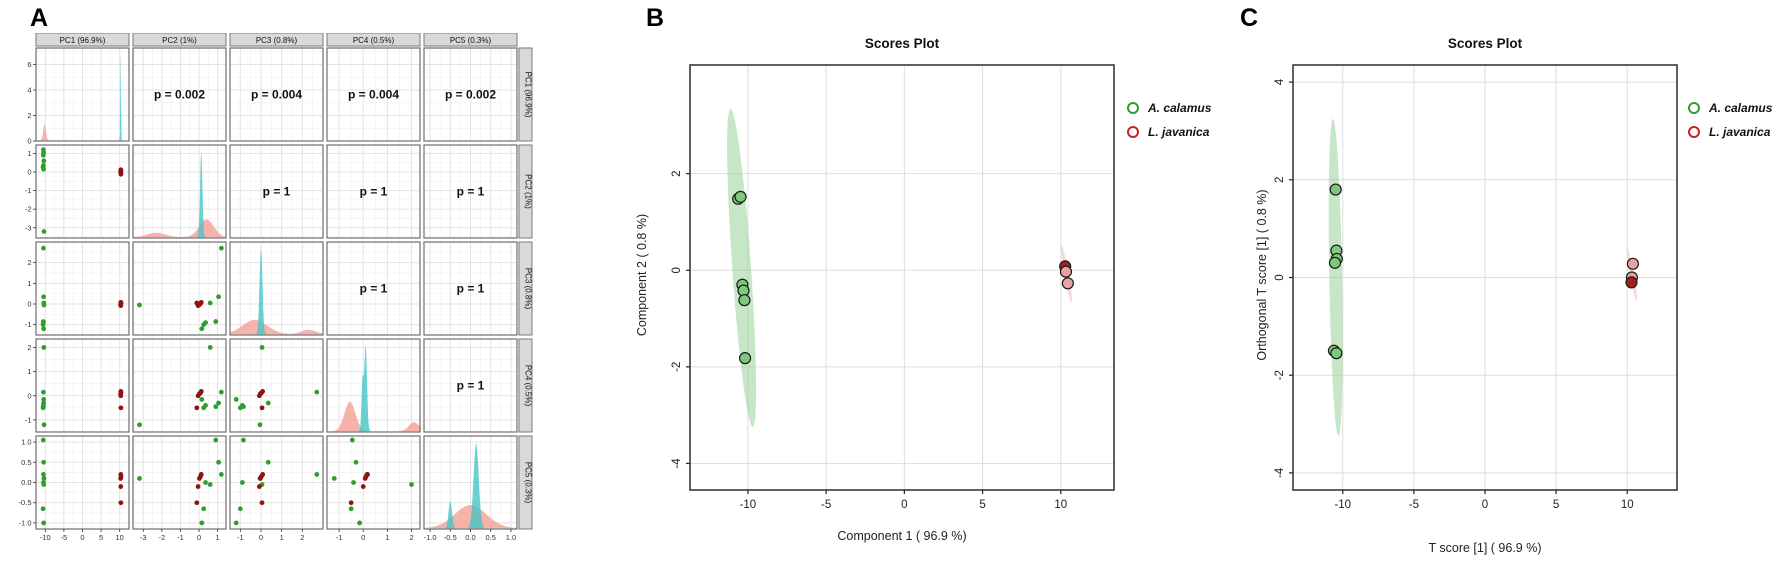 The width and height of the screenshot is (1772, 563). What do you see at coordinates (29, 64) in the screenshot?
I see `y-tick-label: 6` at bounding box center [29, 64].